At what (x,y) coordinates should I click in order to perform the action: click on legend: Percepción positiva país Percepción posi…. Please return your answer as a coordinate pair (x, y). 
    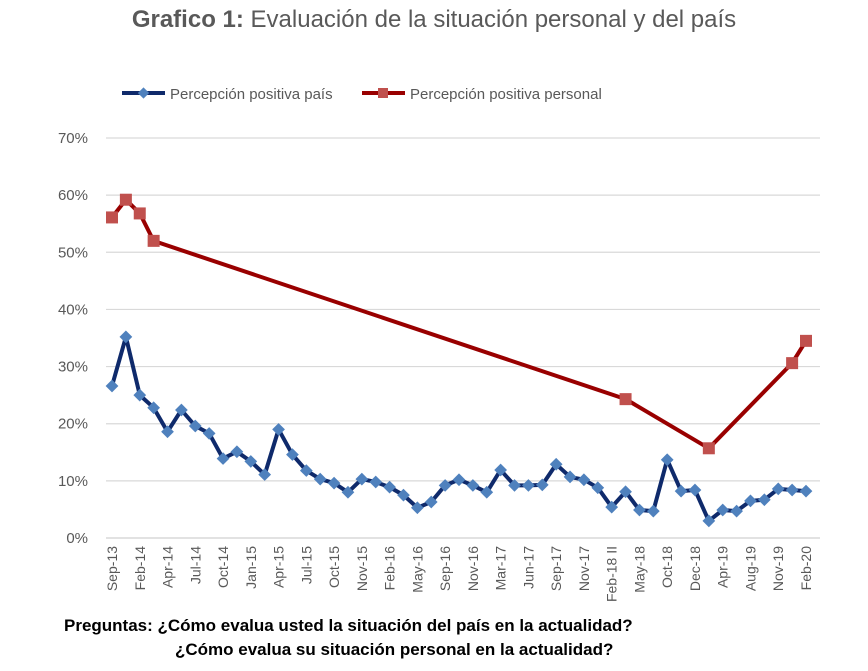
    Looking at the image, I should click on (362, 94).